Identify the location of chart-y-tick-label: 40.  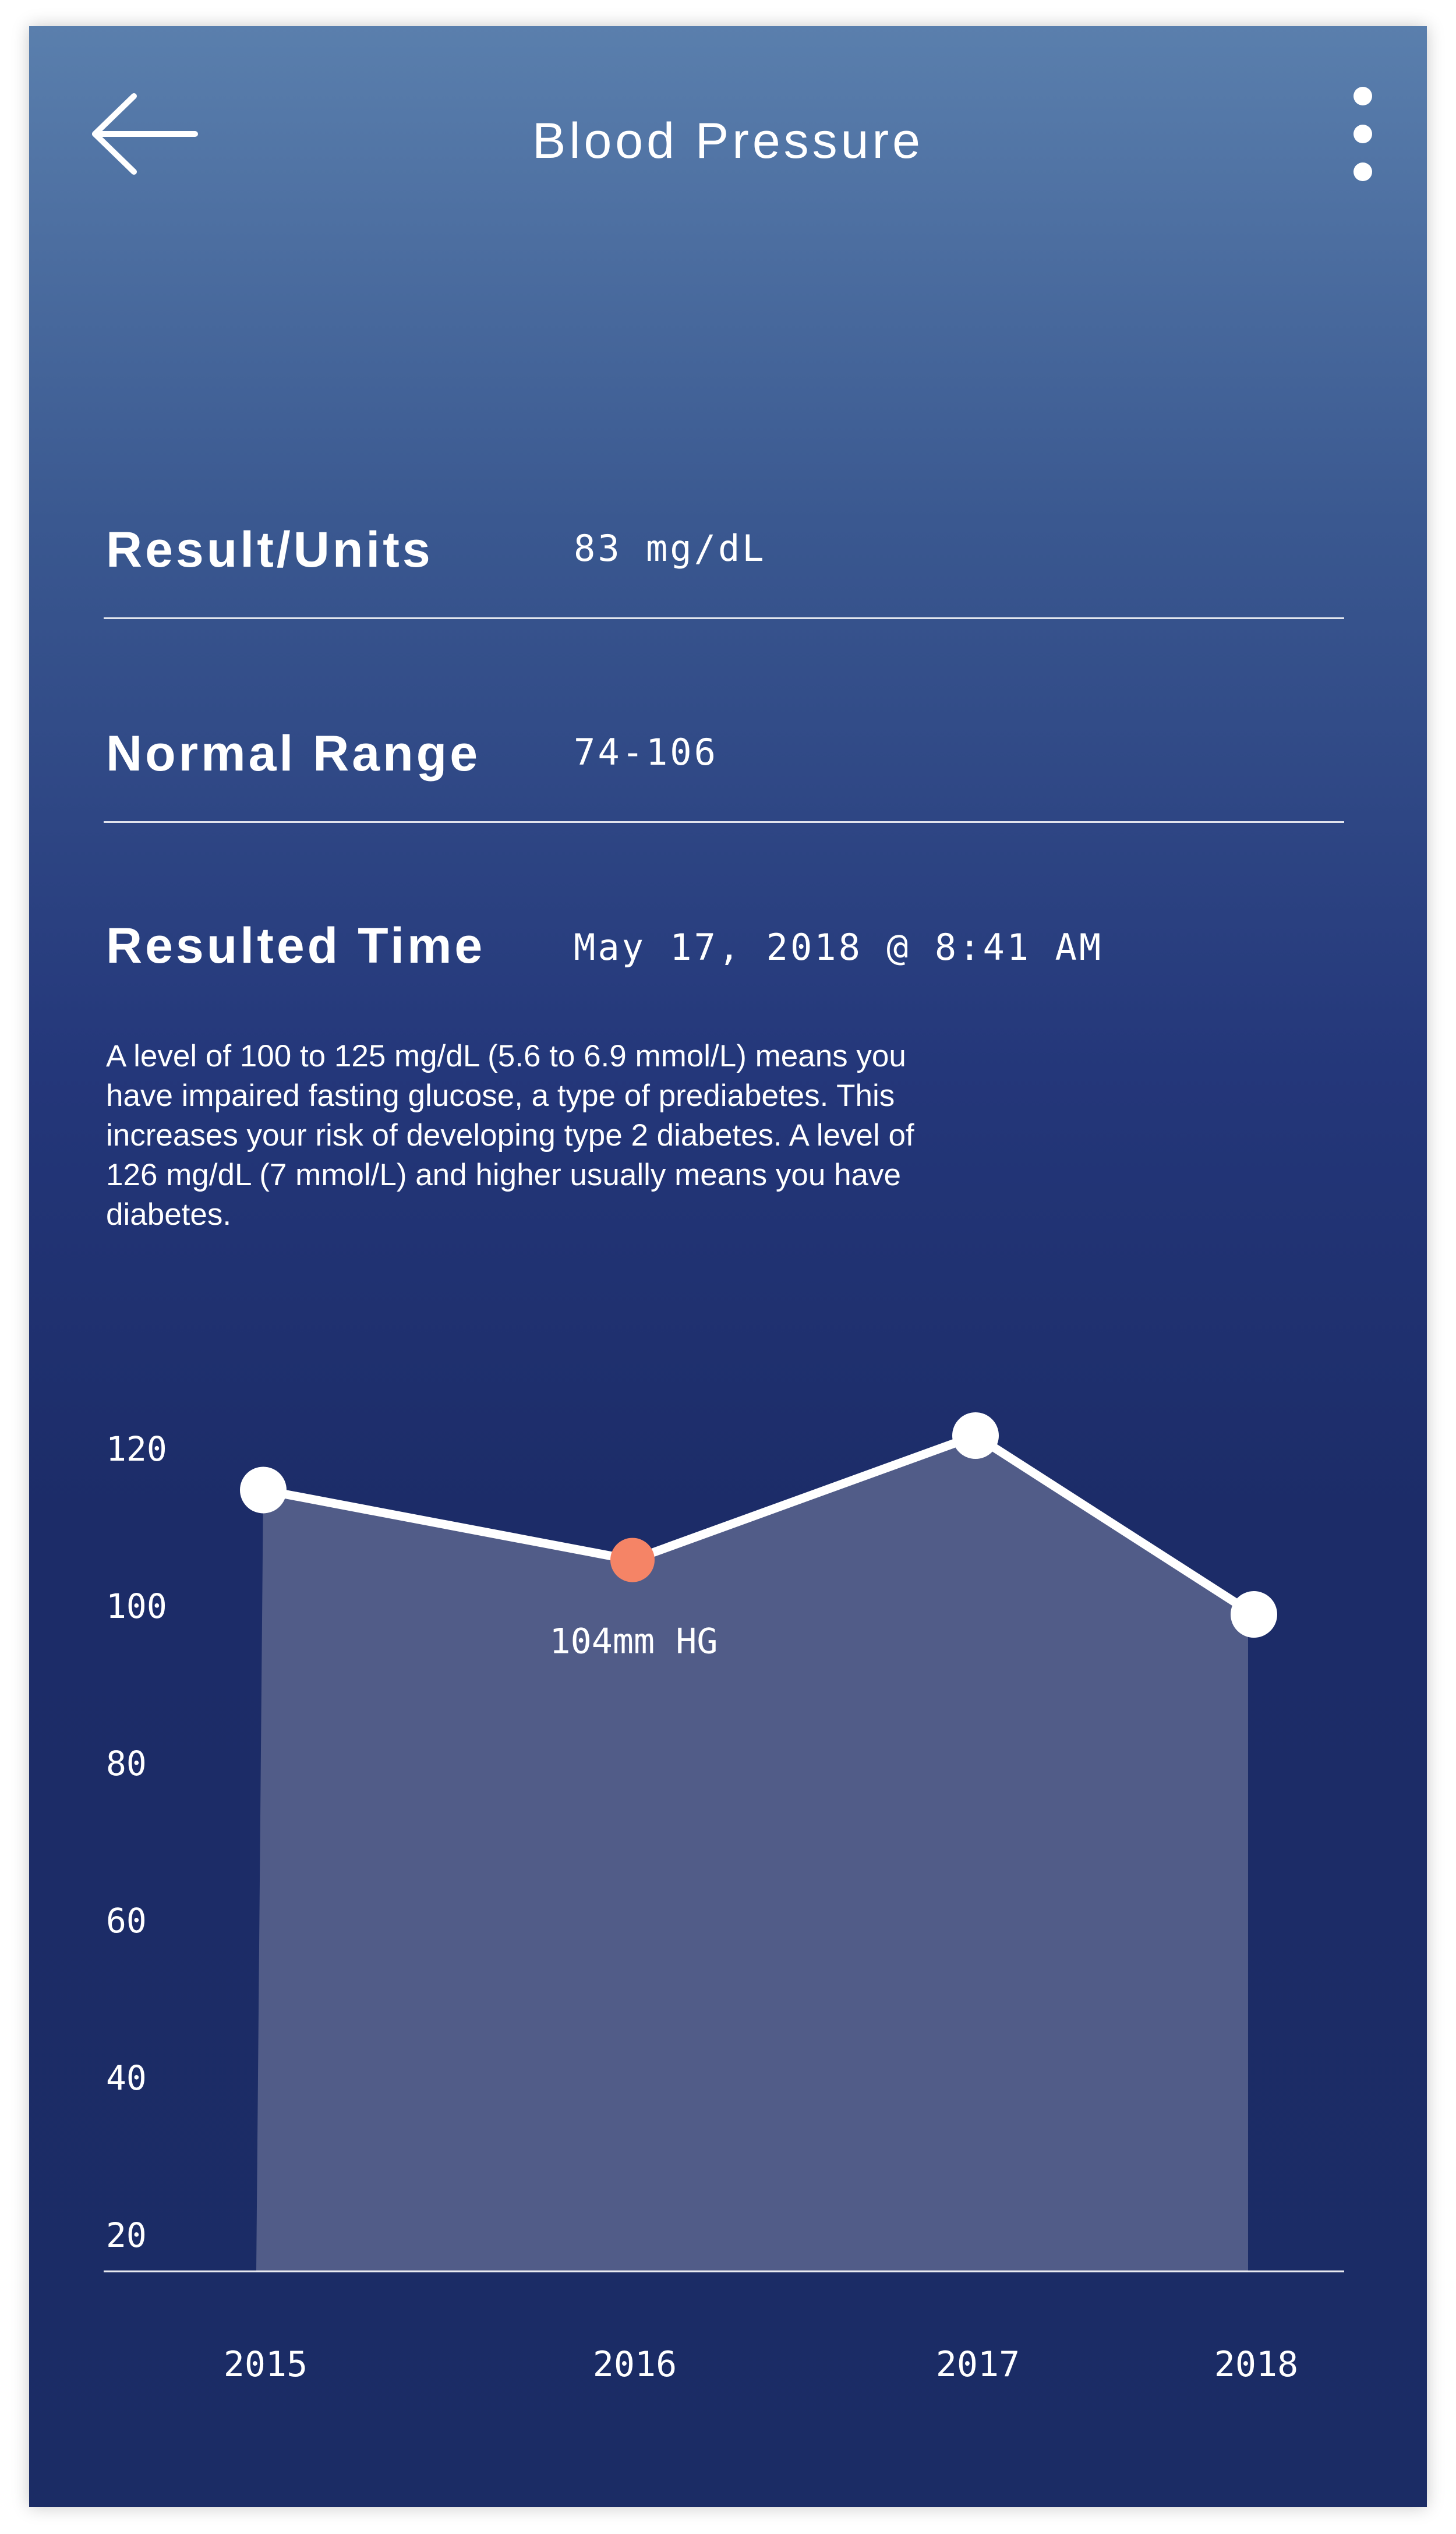
(126, 2078).